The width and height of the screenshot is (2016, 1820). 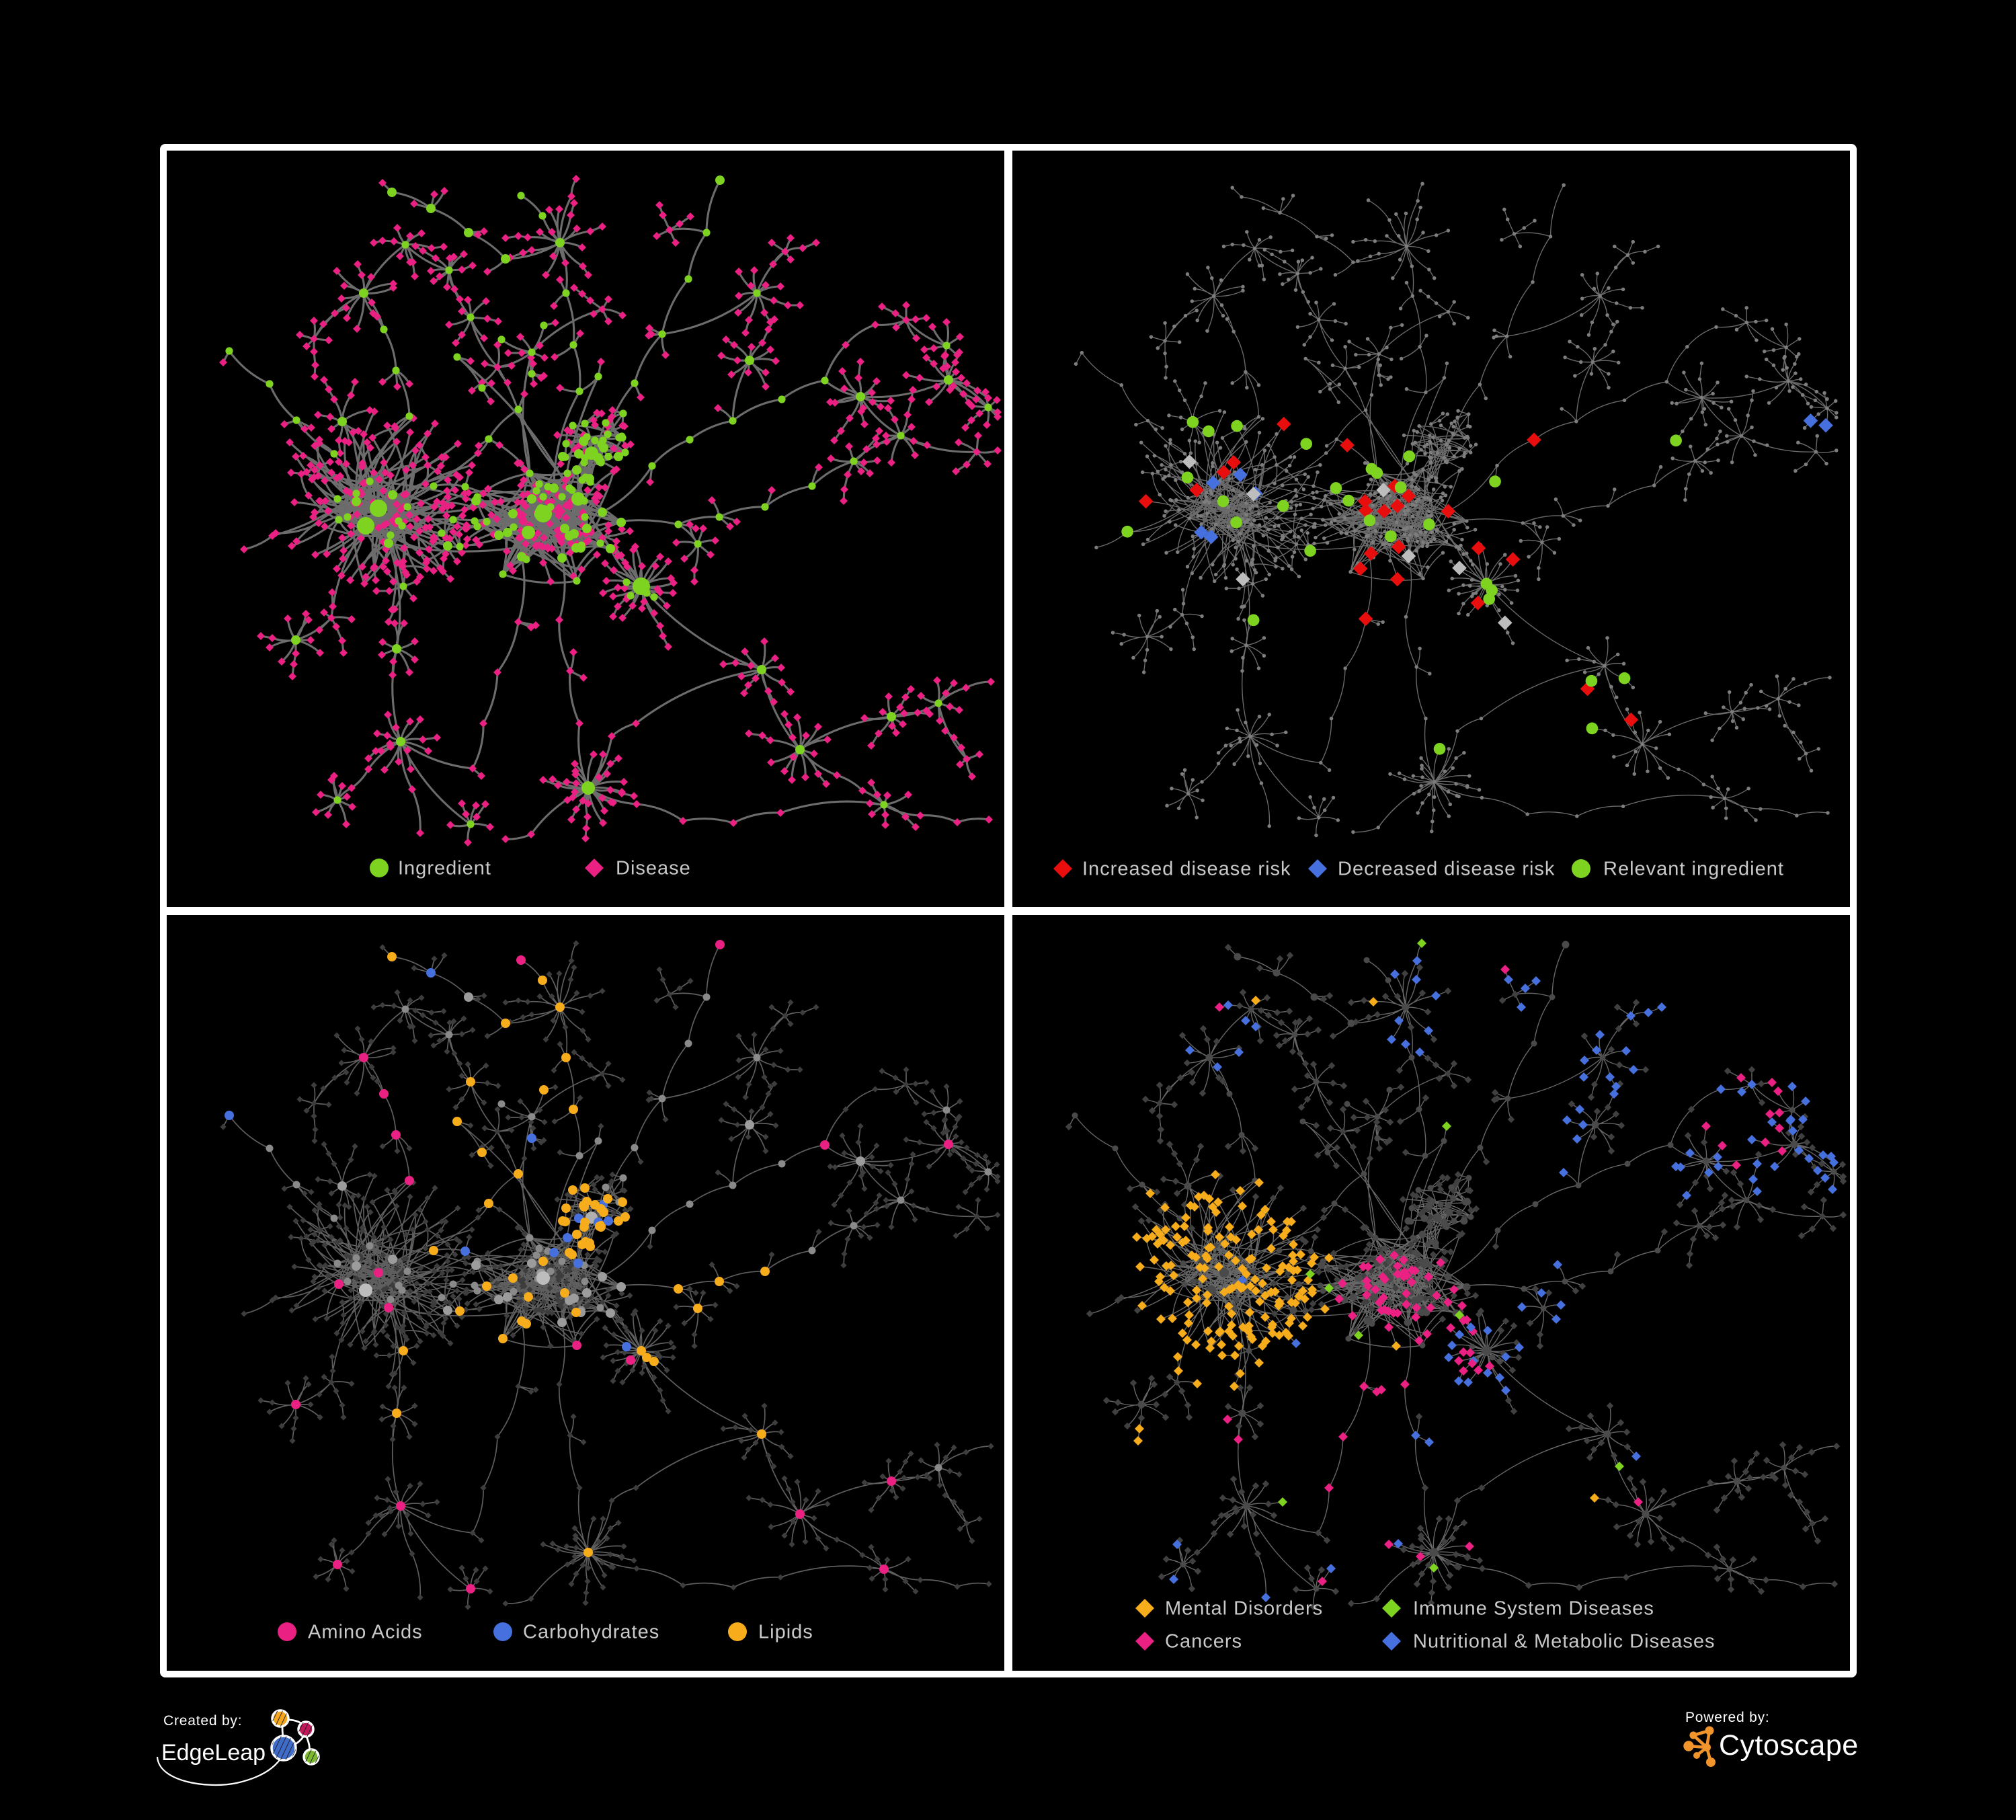 I want to click on svg-text: Carbohydrates, so click(x=591, y=1632).